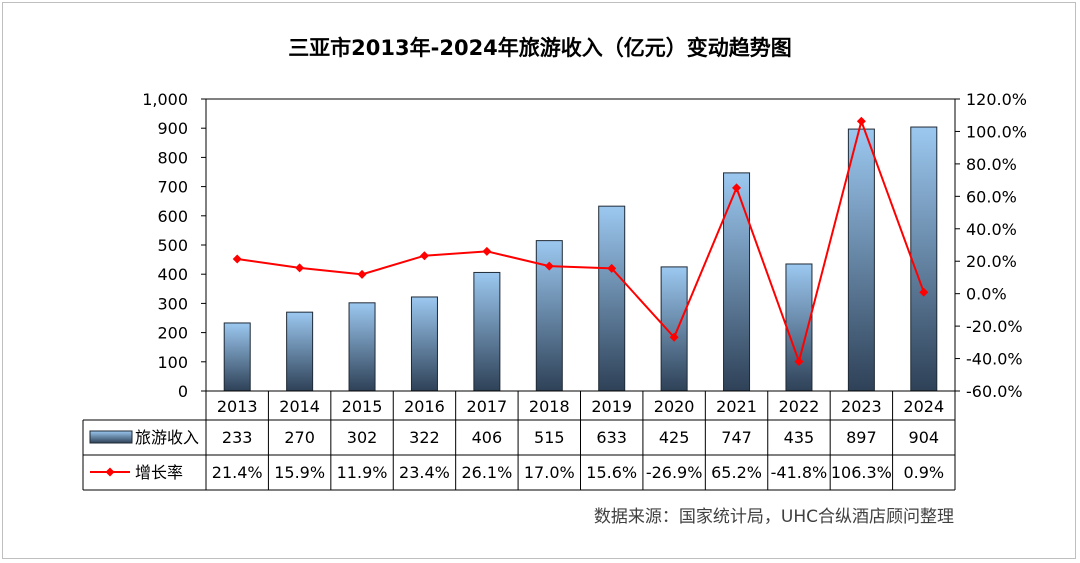  What do you see at coordinates (487, 331) in the screenshot?
I see `bar-2017` at bounding box center [487, 331].